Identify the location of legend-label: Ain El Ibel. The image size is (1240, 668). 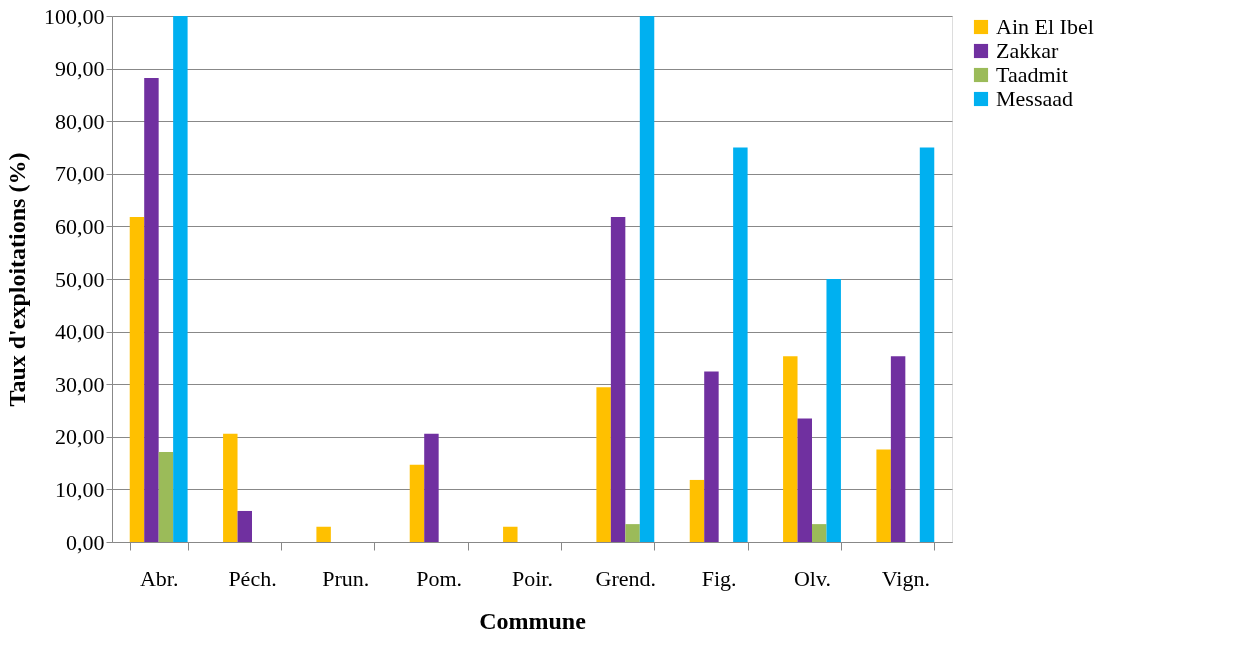
(1045, 26).